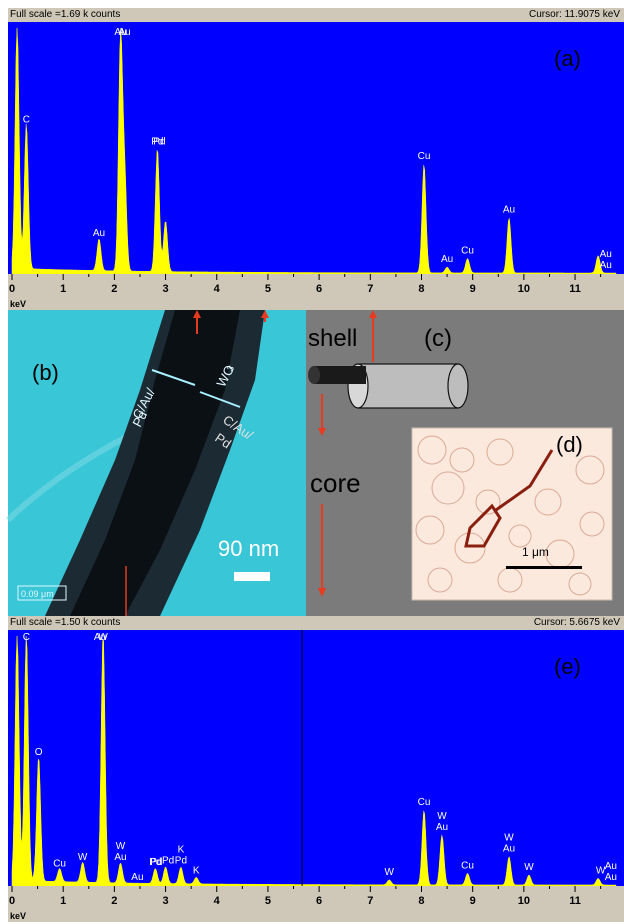 Image resolution: width=624 pixels, height=924 pixels. I want to click on cau-pd-label-2b: Pd, so click(223, 440).